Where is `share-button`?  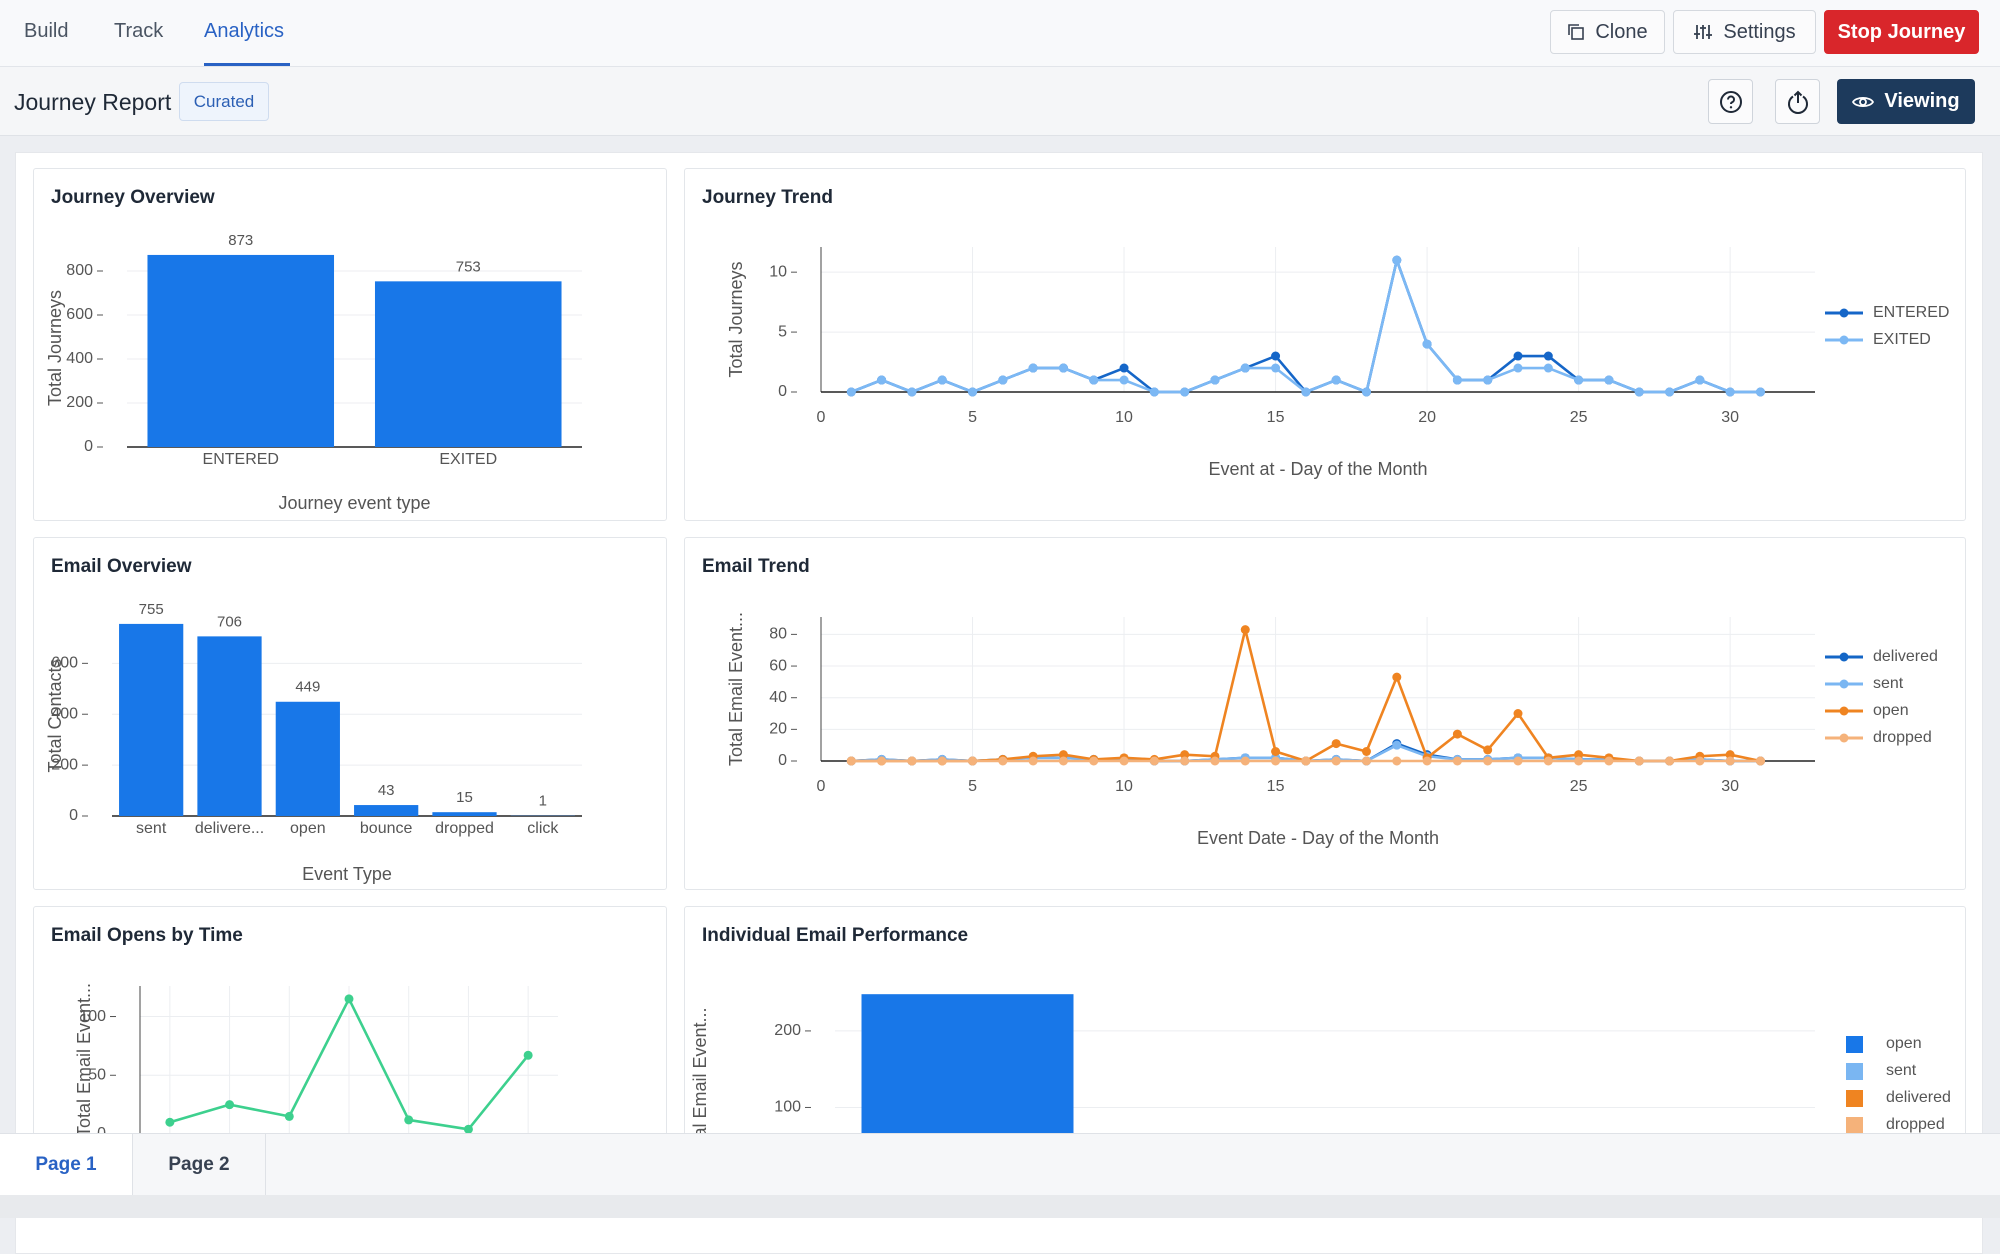 share-button is located at coordinates (1797, 101).